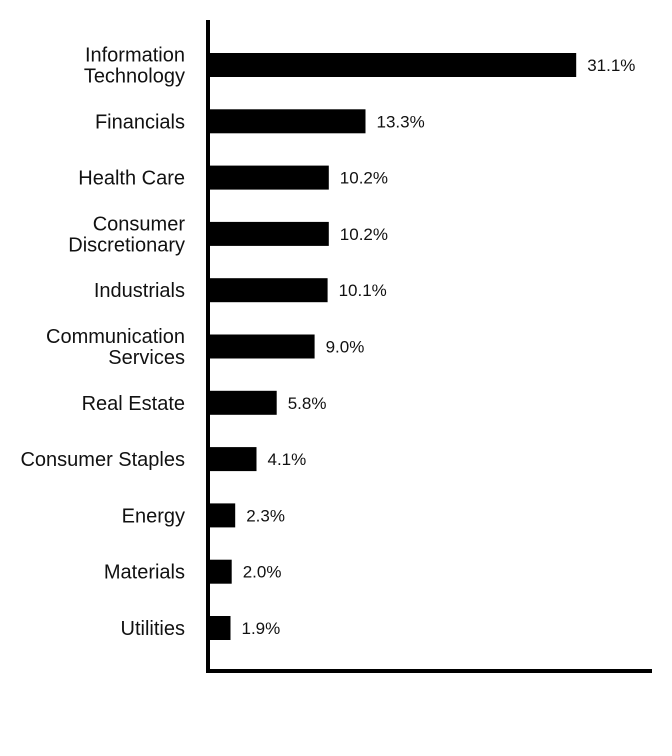 Image resolution: width=672 pixels, height=756 pixels. I want to click on category-label-line: Services, so click(146, 358).